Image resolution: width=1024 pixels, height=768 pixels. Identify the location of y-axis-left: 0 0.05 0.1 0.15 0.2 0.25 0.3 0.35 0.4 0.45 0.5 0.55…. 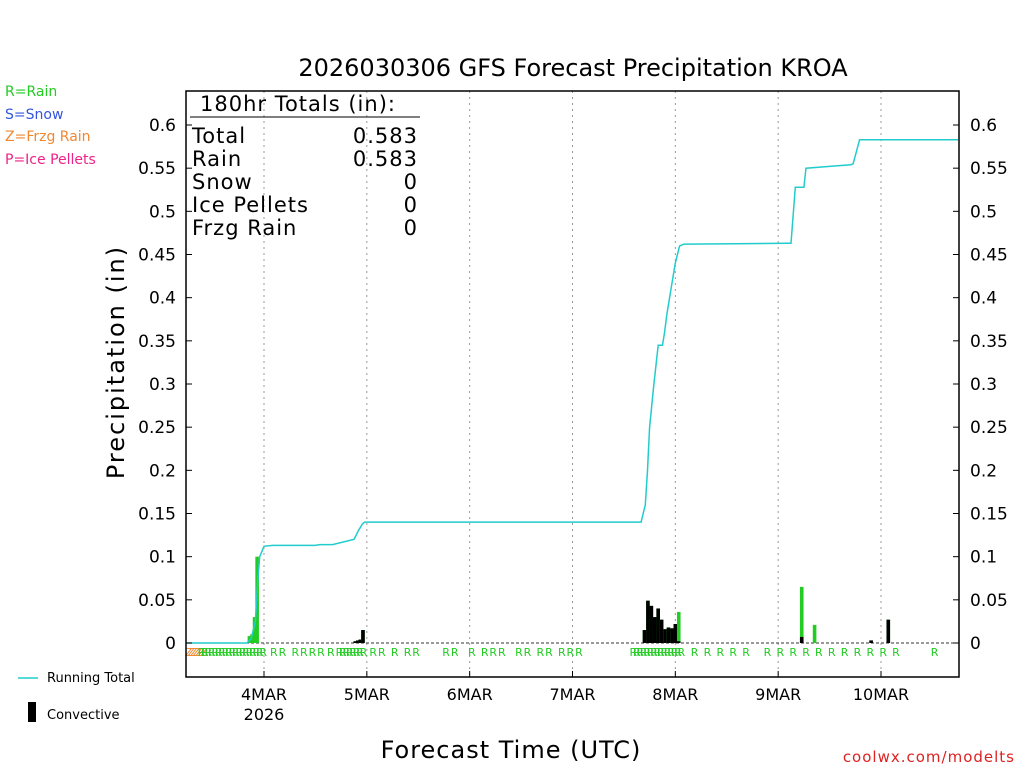
(165, 385).